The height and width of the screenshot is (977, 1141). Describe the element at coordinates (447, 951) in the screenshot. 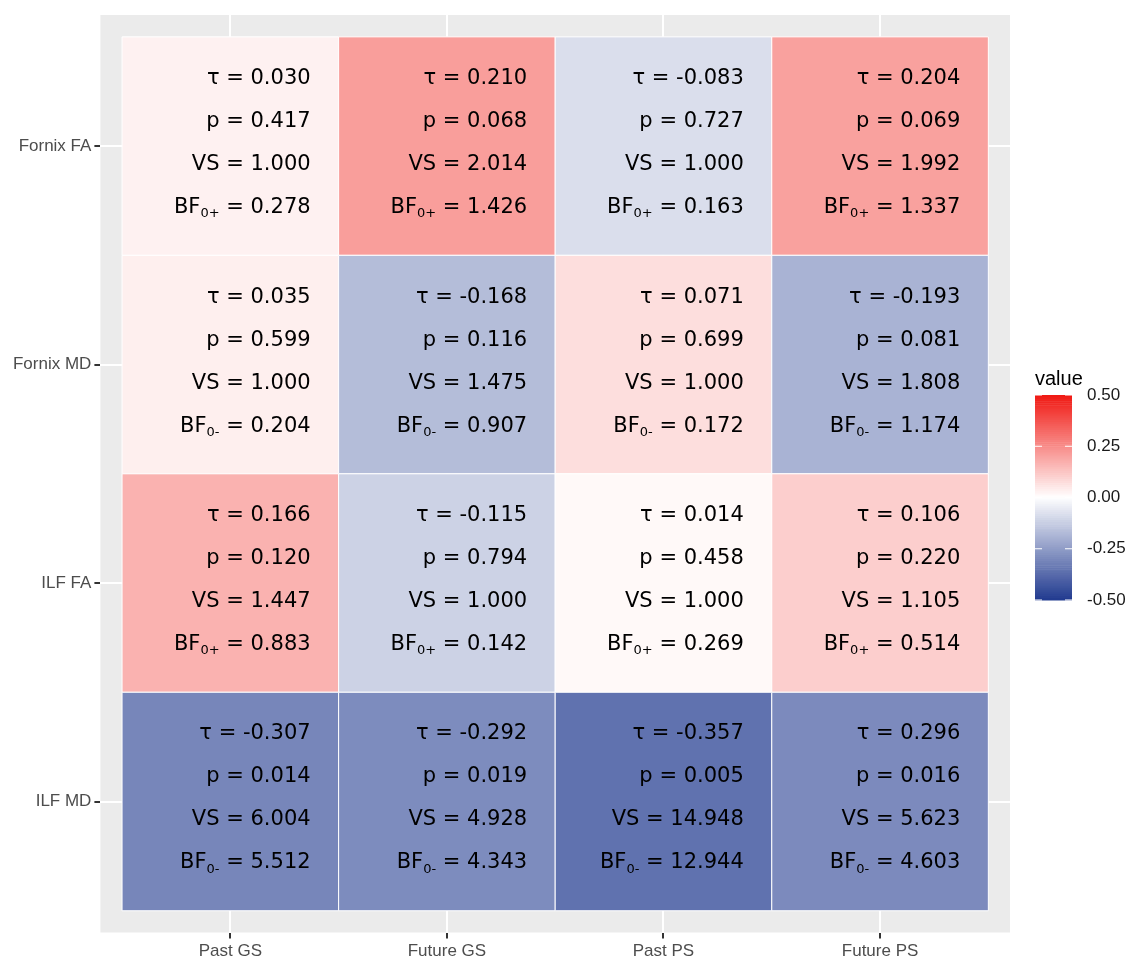

I see `x-tick-label: Future GS` at that location.